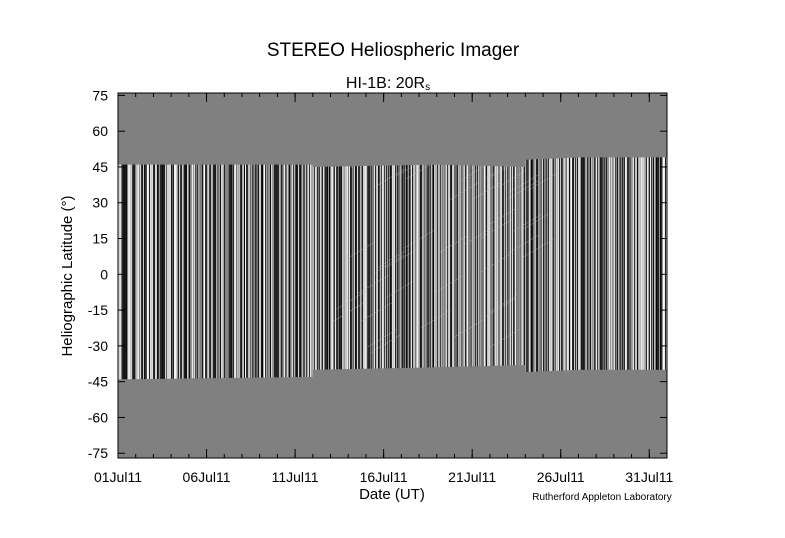  I want to click on x-tick-label: 16Jul11, so click(384, 477).